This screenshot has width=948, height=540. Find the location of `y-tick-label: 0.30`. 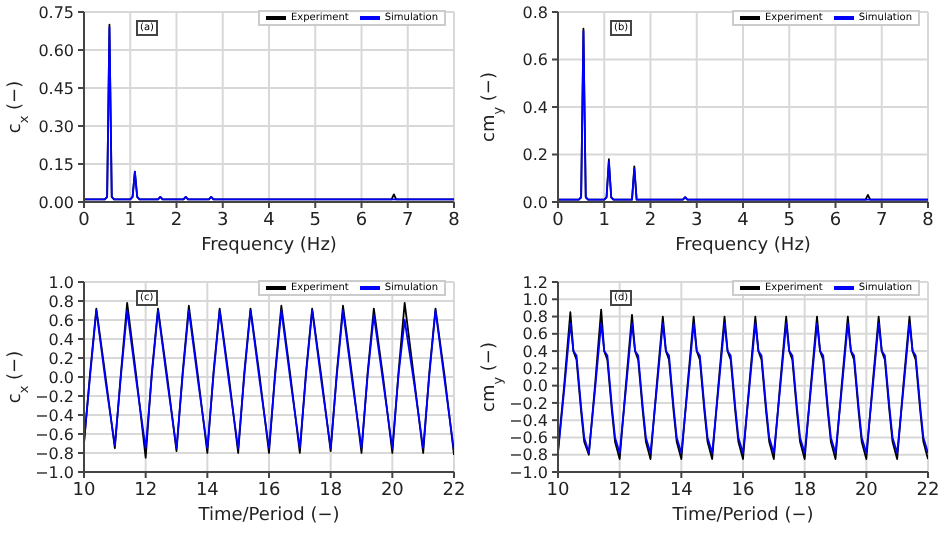

y-tick-label: 0.30 is located at coordinates (56, 126).